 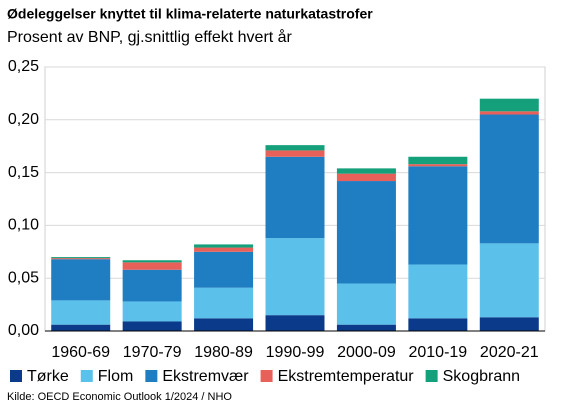 I want to click on y-tick-label: 0,20, so click(x=23, y=119).